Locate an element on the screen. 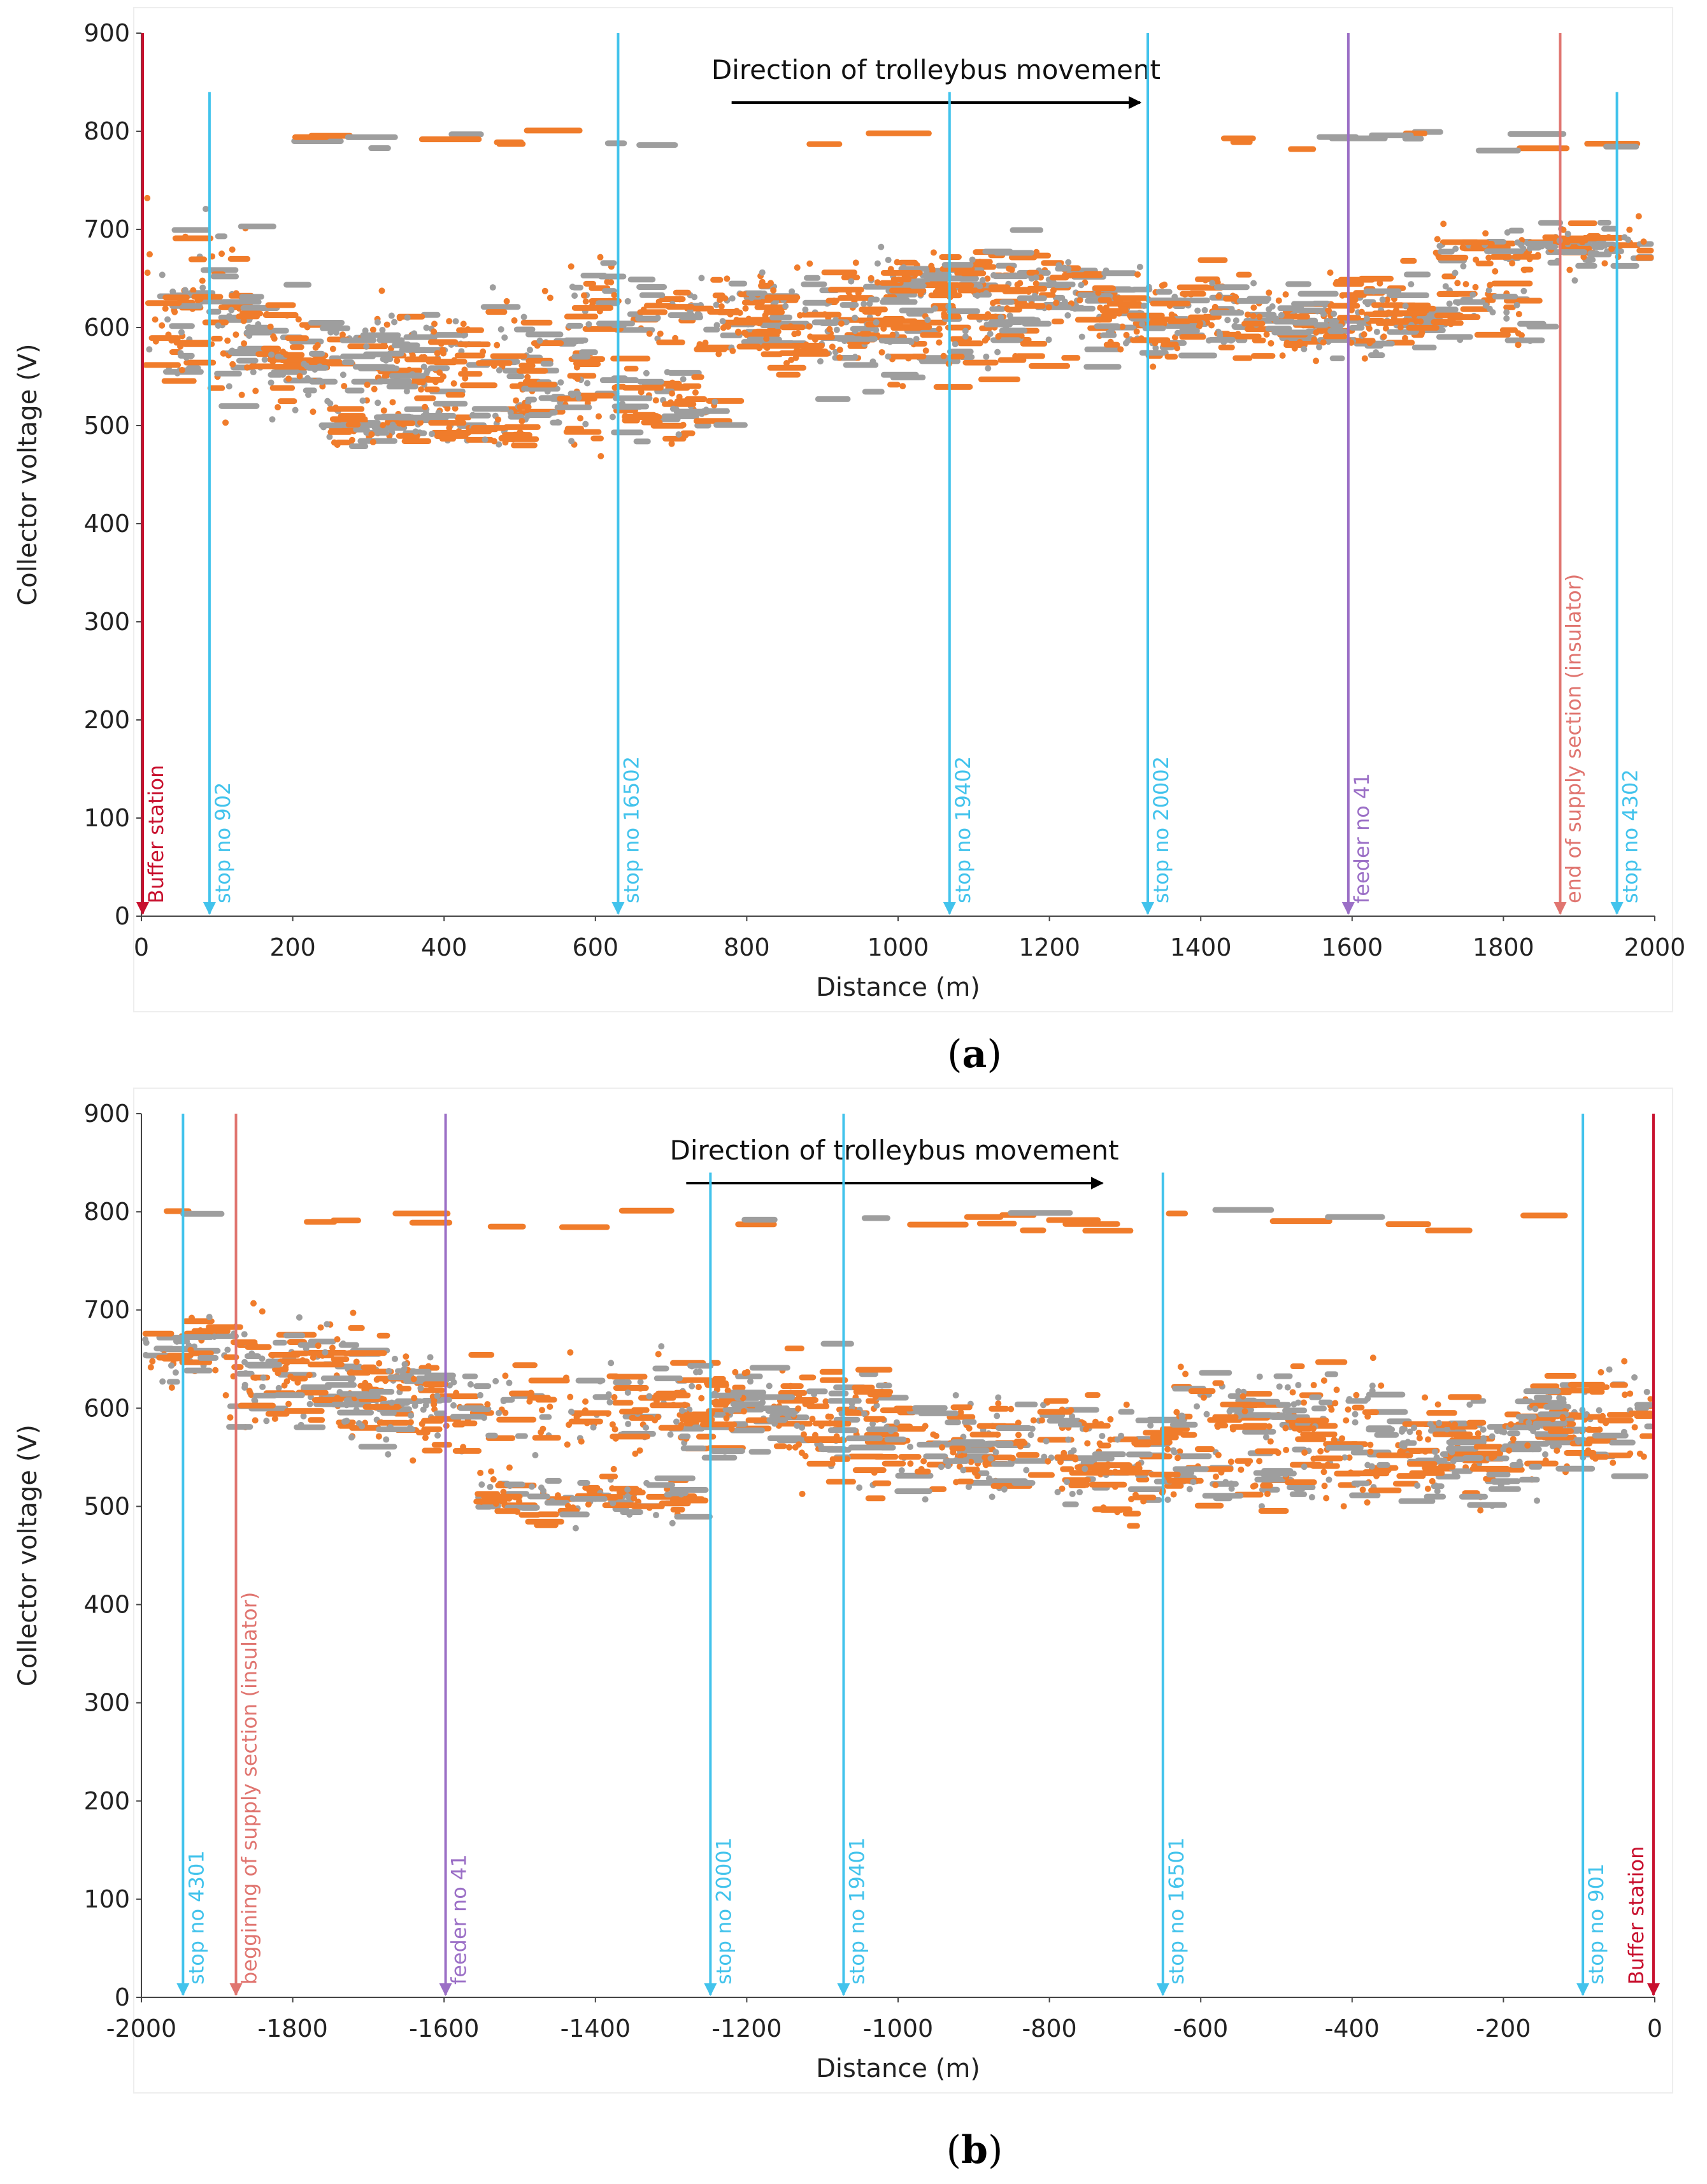 The image size is (1707, 2184). y-tick-label: 800 is located at coordinates (107, 131).